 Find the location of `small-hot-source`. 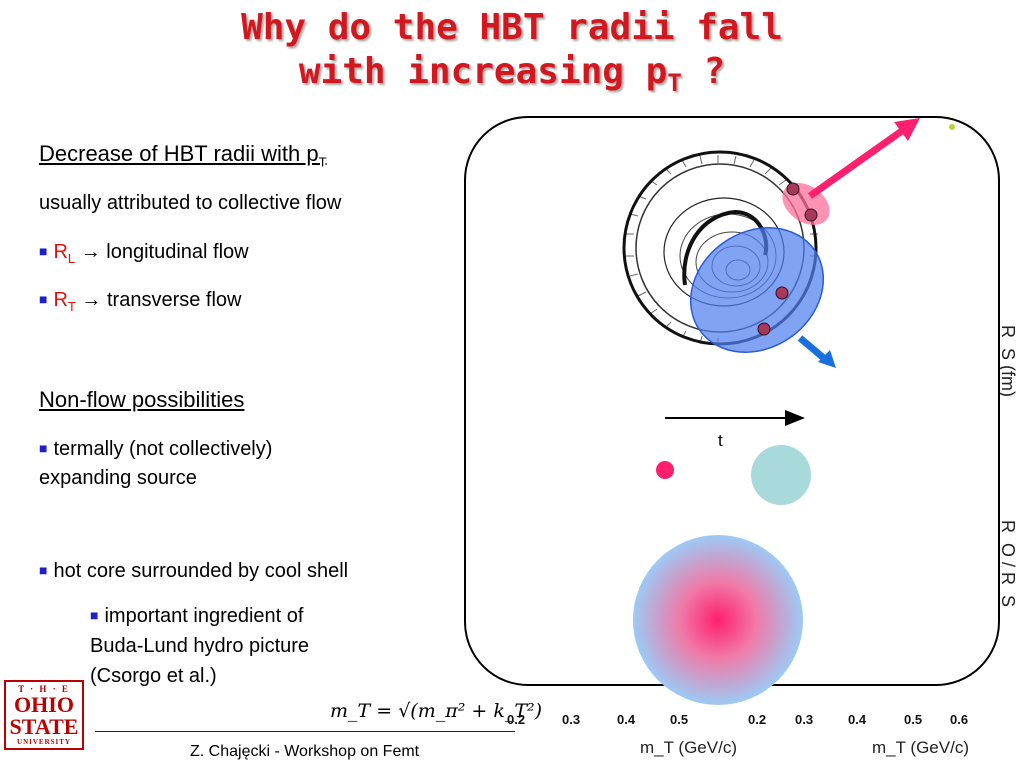

small-hot-source is located at coordinates (665, 470).